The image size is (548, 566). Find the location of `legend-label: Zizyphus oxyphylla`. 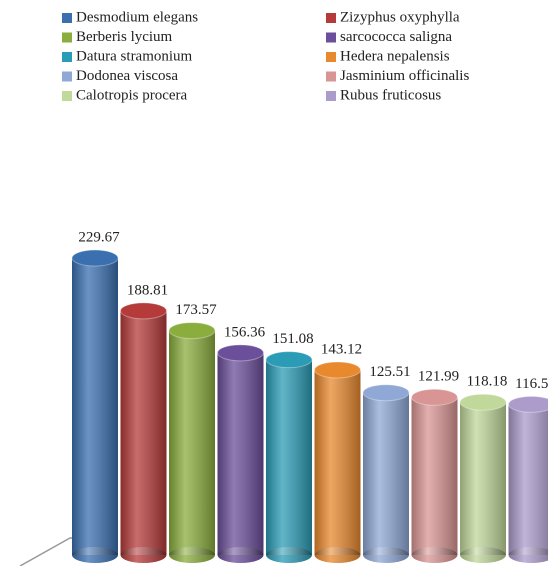

legend-label: Zizyphus oxyphylla is located at coordinates (400, 17).